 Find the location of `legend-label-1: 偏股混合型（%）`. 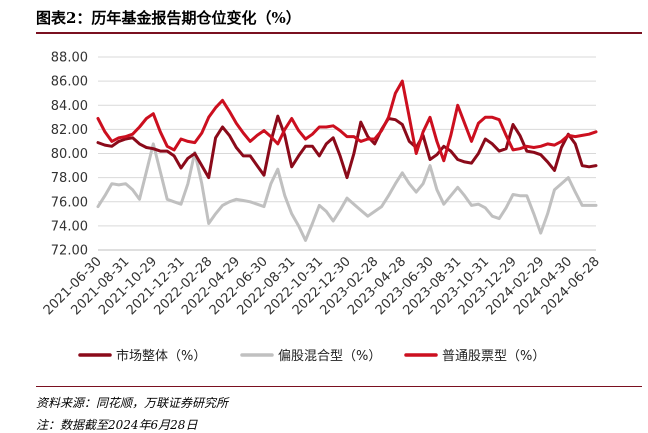

legend-label-1: 偏股混合型（%） is located at coordinates (329, 356).